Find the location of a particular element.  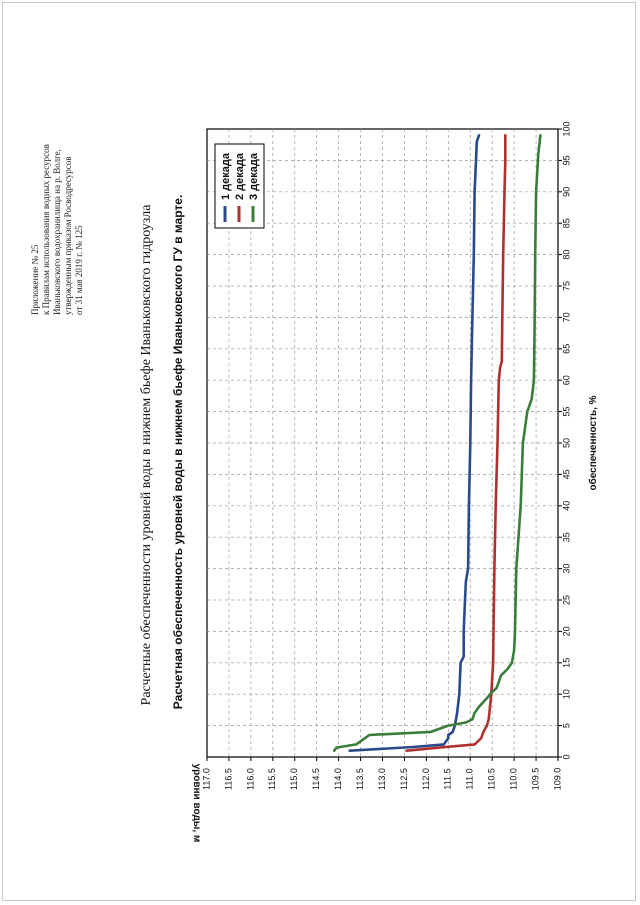

x-tick-label: 75 is located at coordinates (566, 286).